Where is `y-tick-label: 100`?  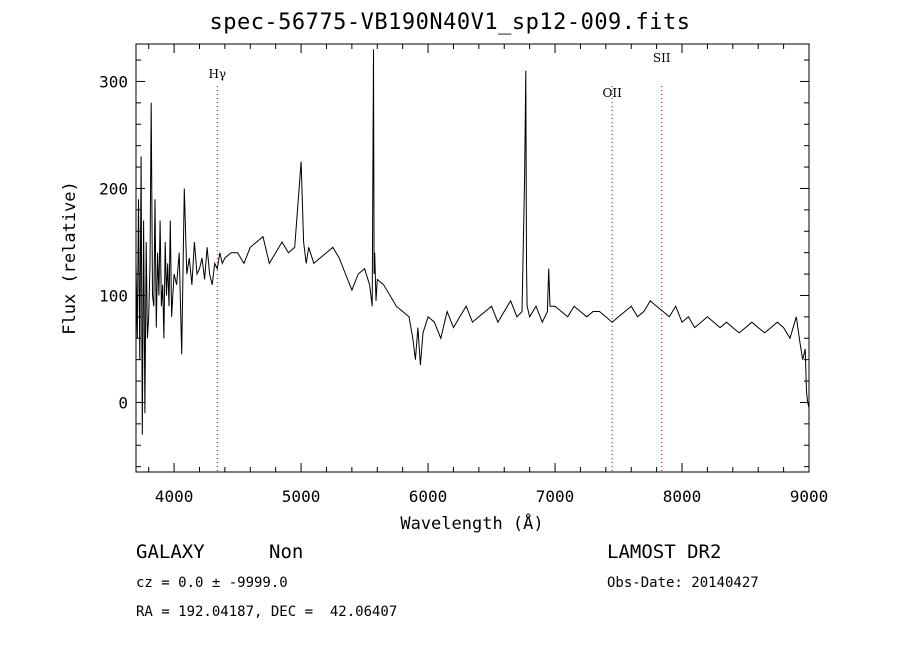 y-tick-label: 100 is located at coordinates (113, 295).